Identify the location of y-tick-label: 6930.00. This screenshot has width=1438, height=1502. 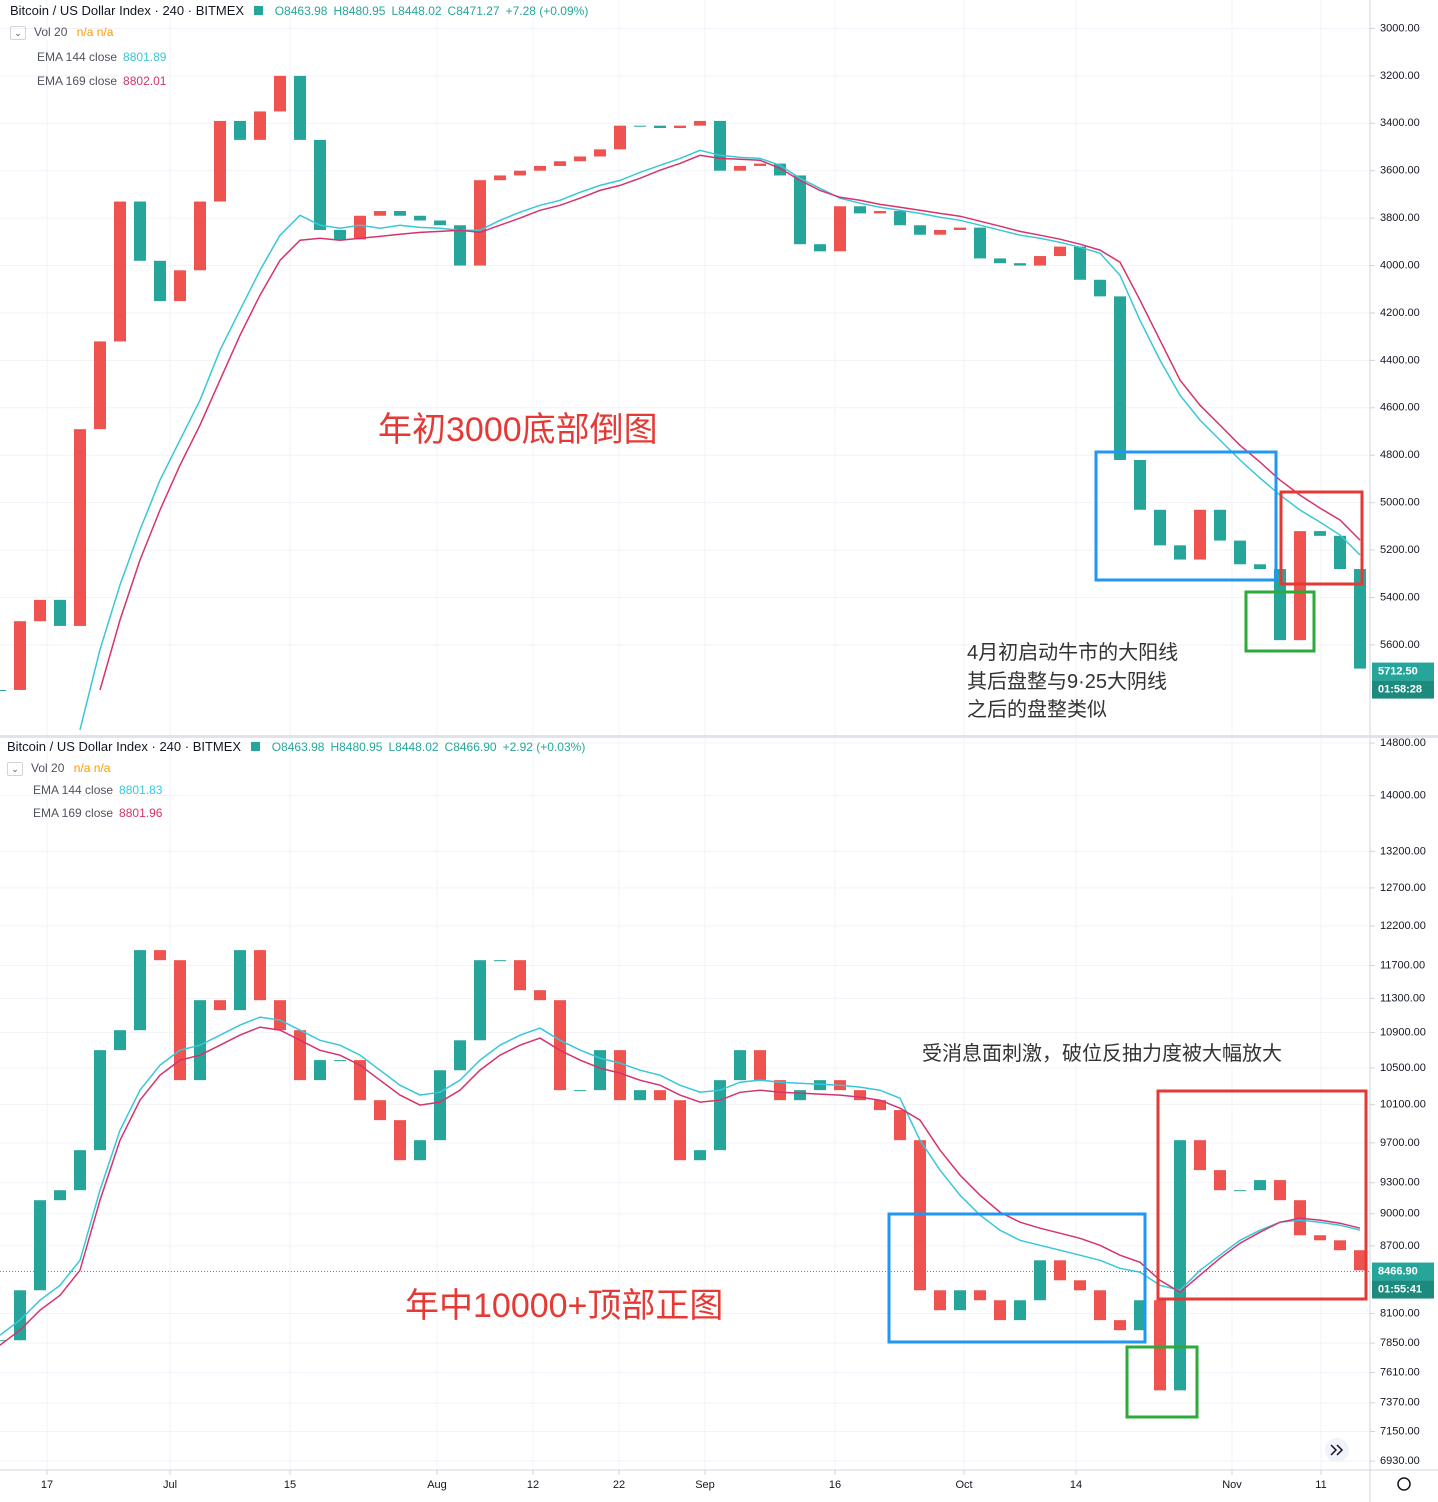
(1400, 1461).